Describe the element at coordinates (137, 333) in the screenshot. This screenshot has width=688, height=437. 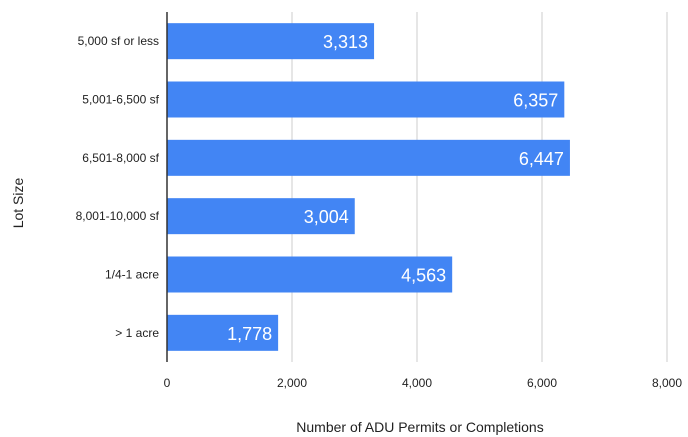
I see `category-label: > 1 acre` at that location.